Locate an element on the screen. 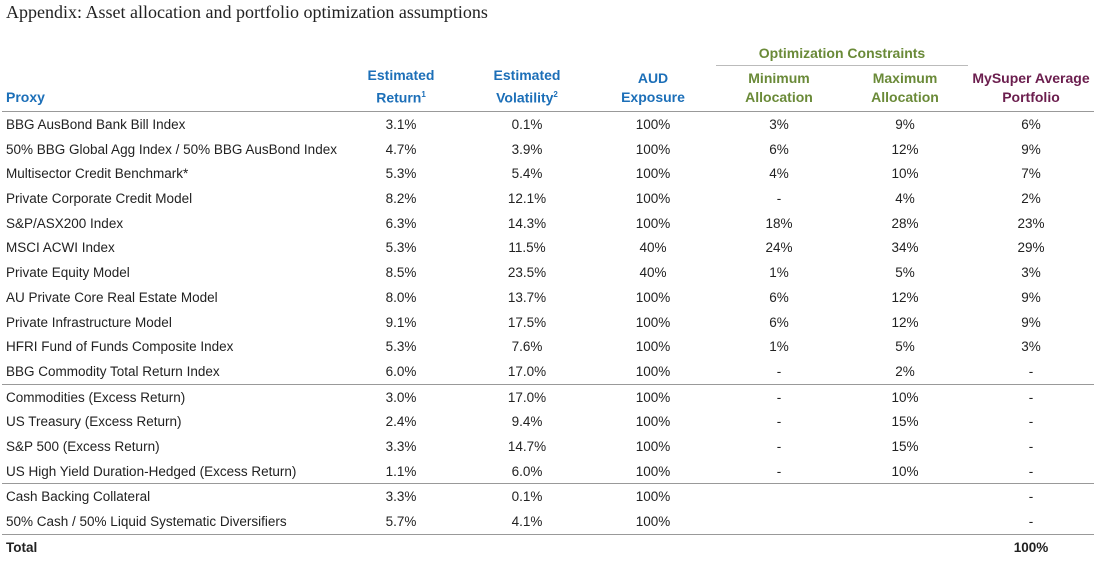 The height and width of the screenshot is (568, 1096). table-row: Private Equity Model 8.5% 23.5% 40% 1% 5% 3% is located at coordinates (548, 272).